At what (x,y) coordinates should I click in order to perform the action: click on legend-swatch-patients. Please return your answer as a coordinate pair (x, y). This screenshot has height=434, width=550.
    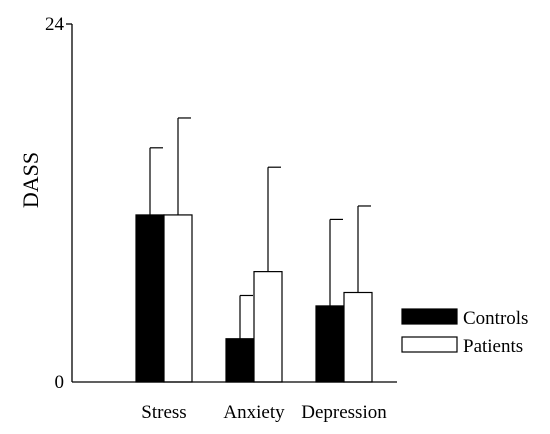
    Looking at the image, I should click on (429, 344).